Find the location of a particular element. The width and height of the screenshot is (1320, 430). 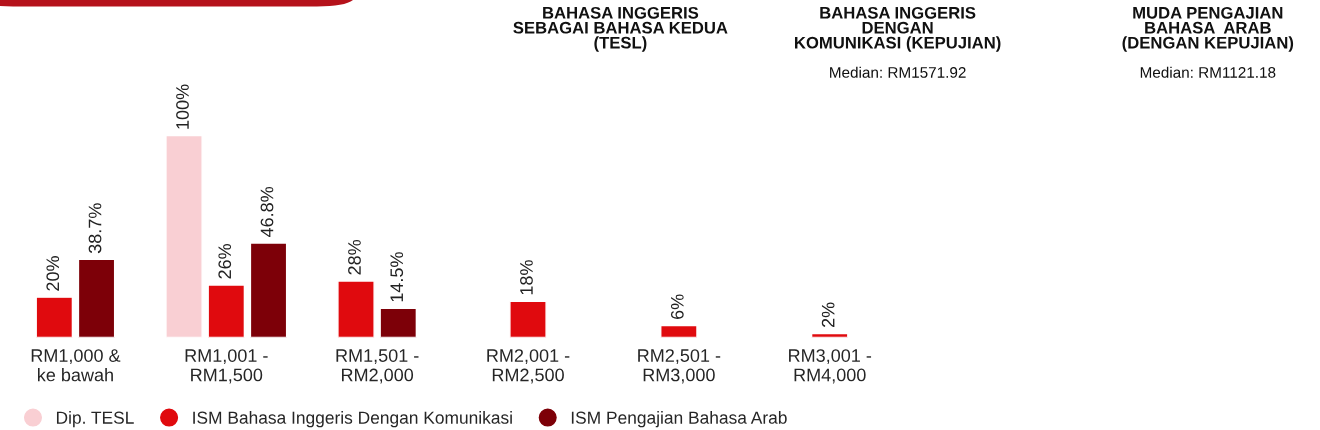

data-label: 18% is located at coordinates (526, 277).